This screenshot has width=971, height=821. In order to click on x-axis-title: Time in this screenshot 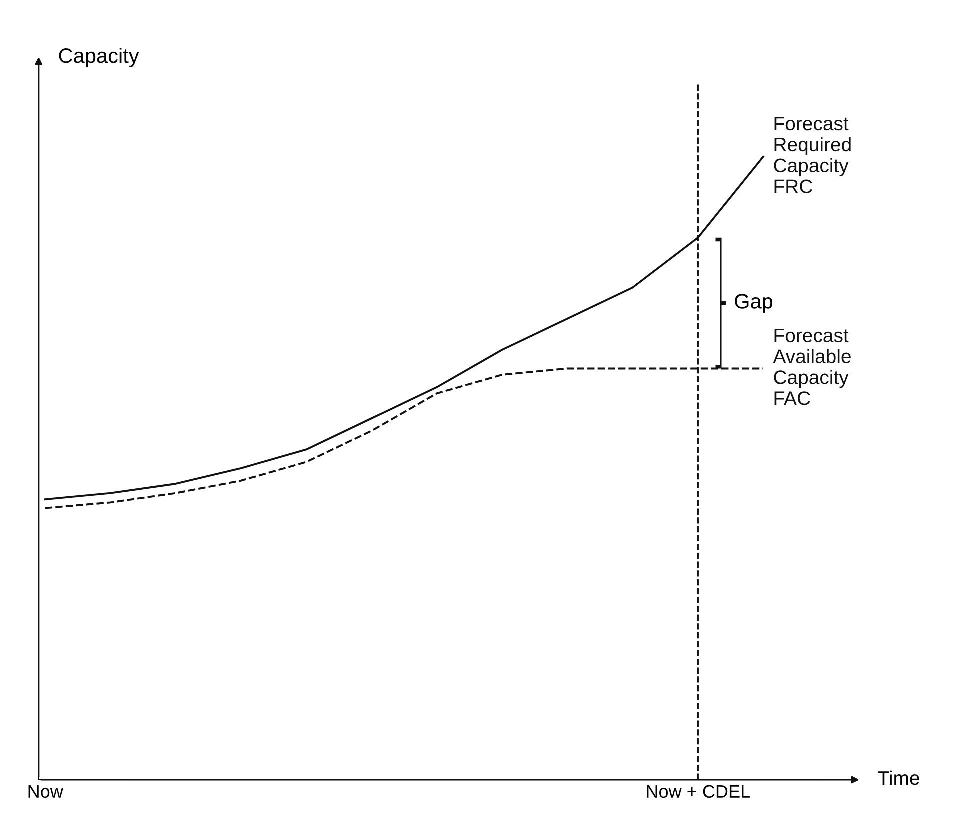, I will do `click(899, 778)`.